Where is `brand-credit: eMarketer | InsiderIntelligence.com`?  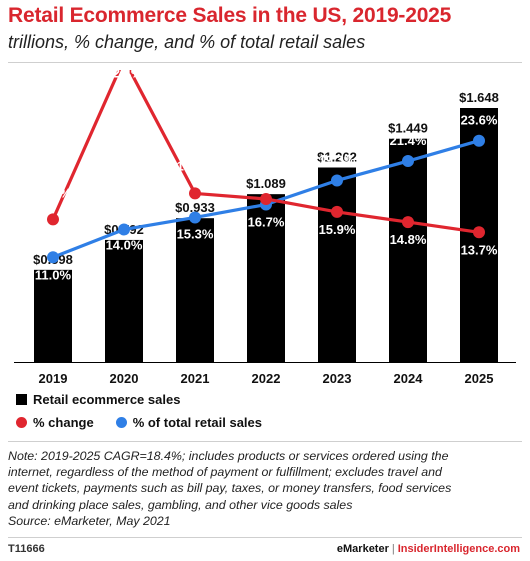 brand-credit: eMarketer | InsiderIntelligence.com is located at coordinates (428, 549).